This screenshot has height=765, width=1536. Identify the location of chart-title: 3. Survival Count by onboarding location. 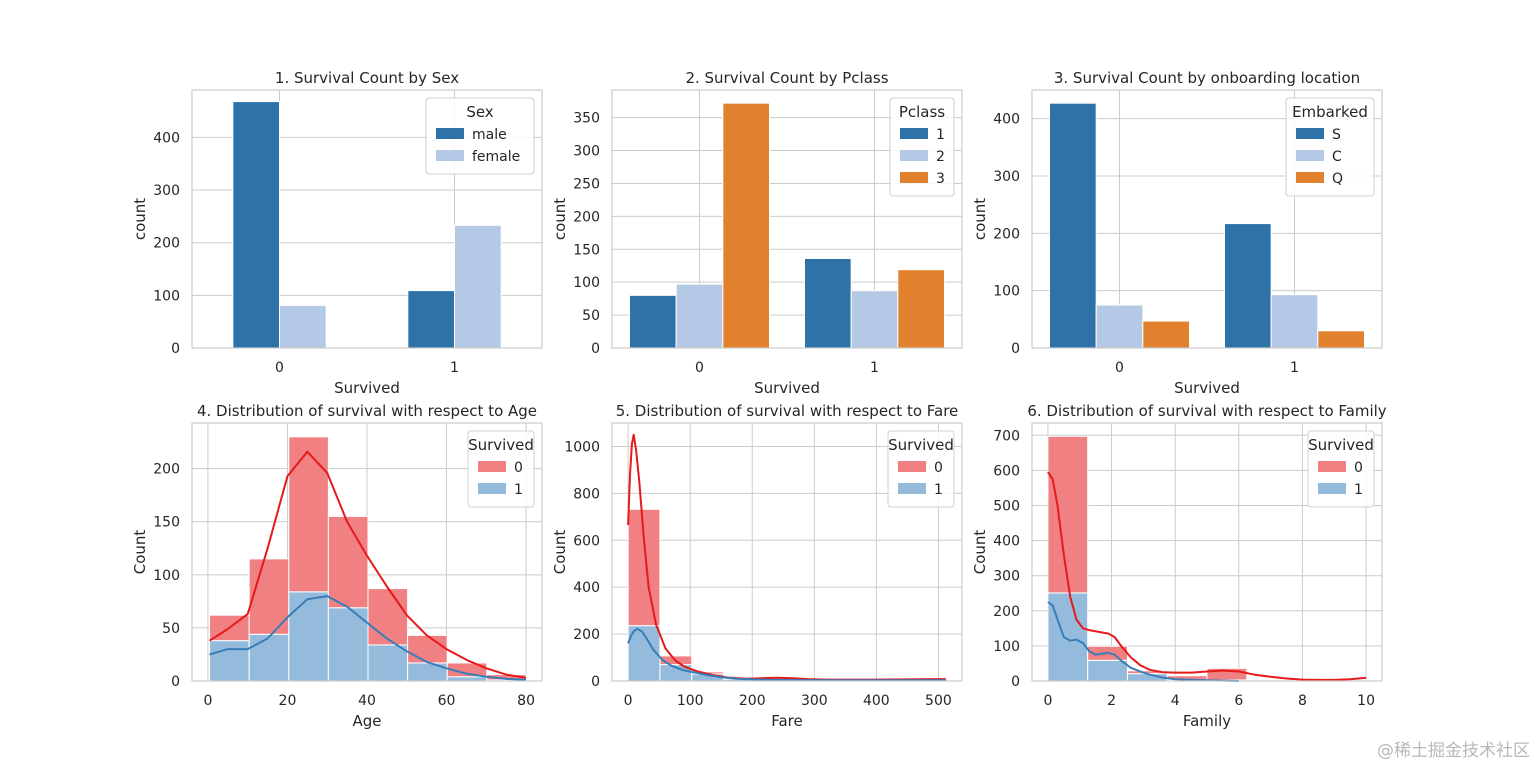
(1207, 78).